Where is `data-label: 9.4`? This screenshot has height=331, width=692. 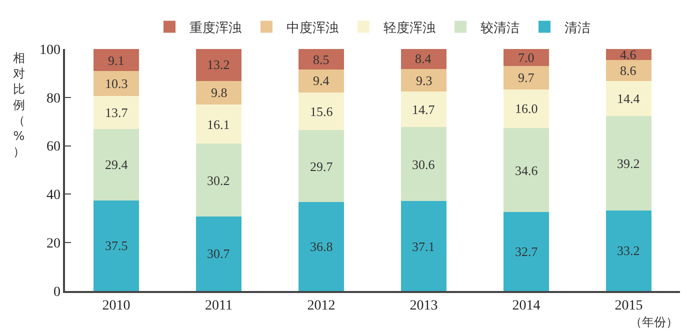
data-label: 9.4 is located at coordinates (321, 80).